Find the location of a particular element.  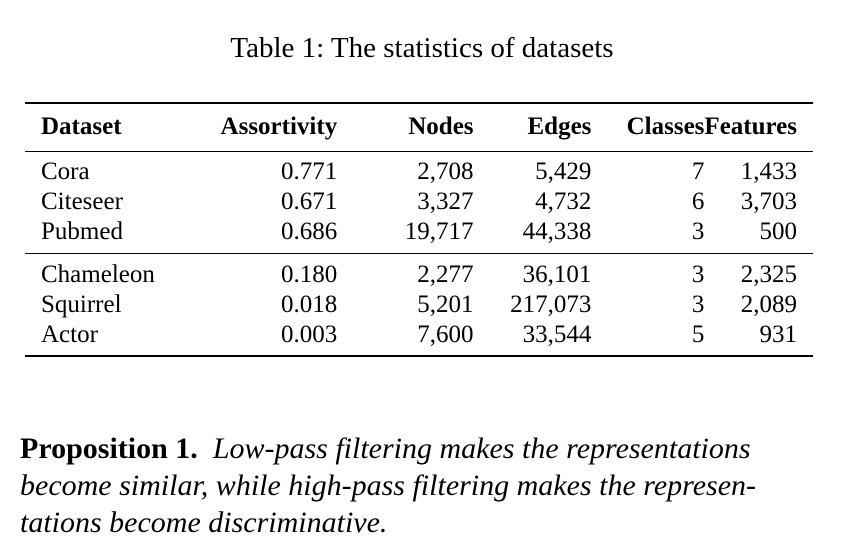

cell-features: 931 is located at coordinates (778, 334).